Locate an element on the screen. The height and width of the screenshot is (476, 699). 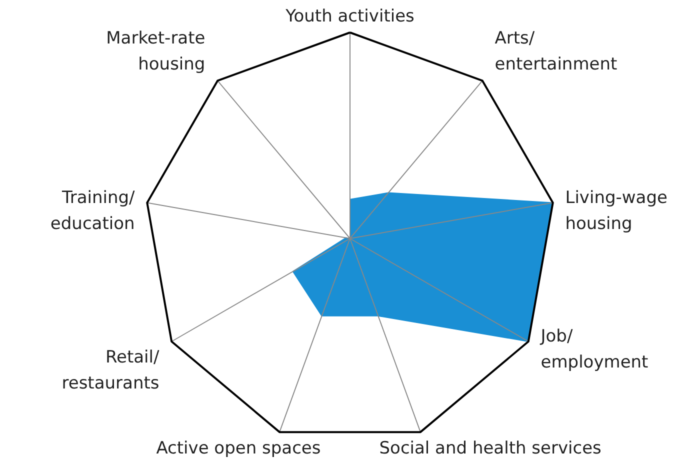
spoke-label: Arts/ entertainment is located at coordinates (556, 51).